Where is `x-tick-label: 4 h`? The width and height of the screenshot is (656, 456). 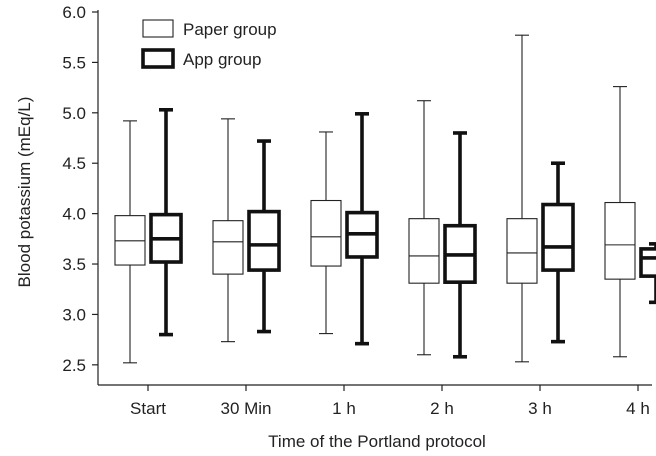 x-tick-label: 4 h is located at coordinates (638, 408).